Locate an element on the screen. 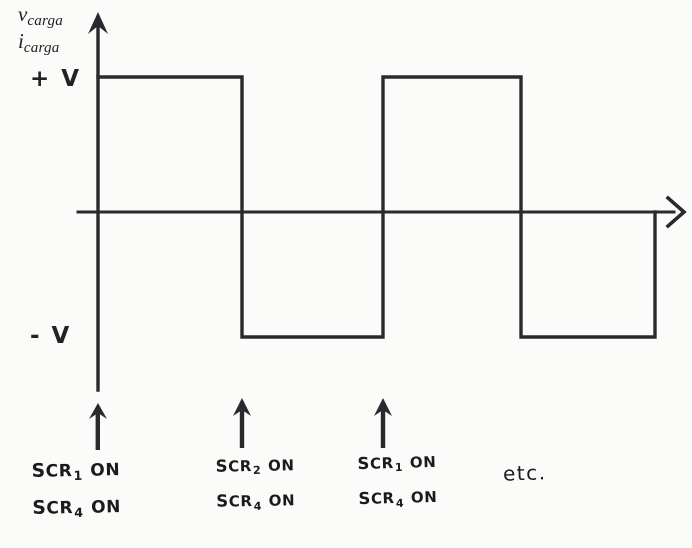  axis-label-voltage-subscript: carga is located at coordinates (45, 21).